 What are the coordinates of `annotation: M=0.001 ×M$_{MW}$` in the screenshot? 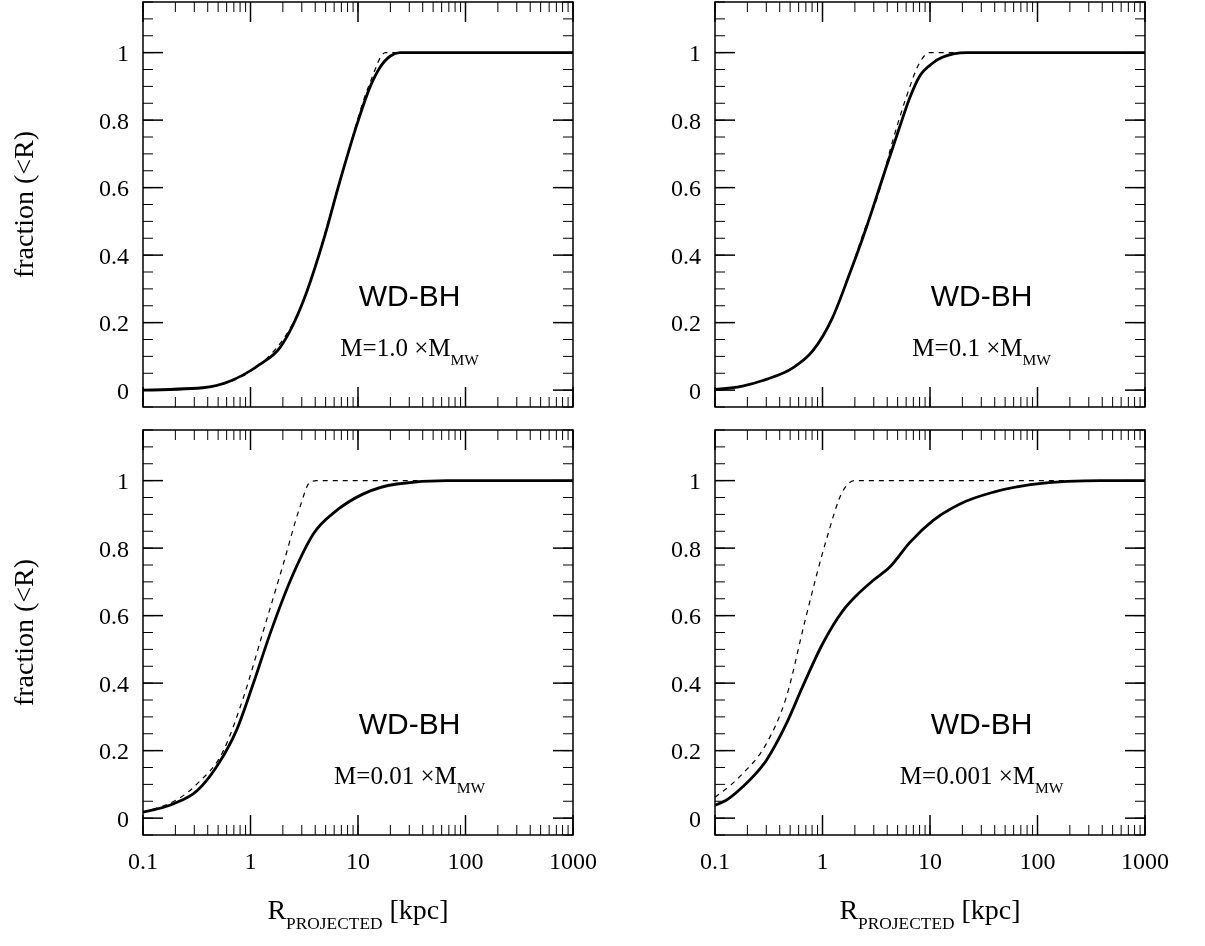 It's located at (981, 778).